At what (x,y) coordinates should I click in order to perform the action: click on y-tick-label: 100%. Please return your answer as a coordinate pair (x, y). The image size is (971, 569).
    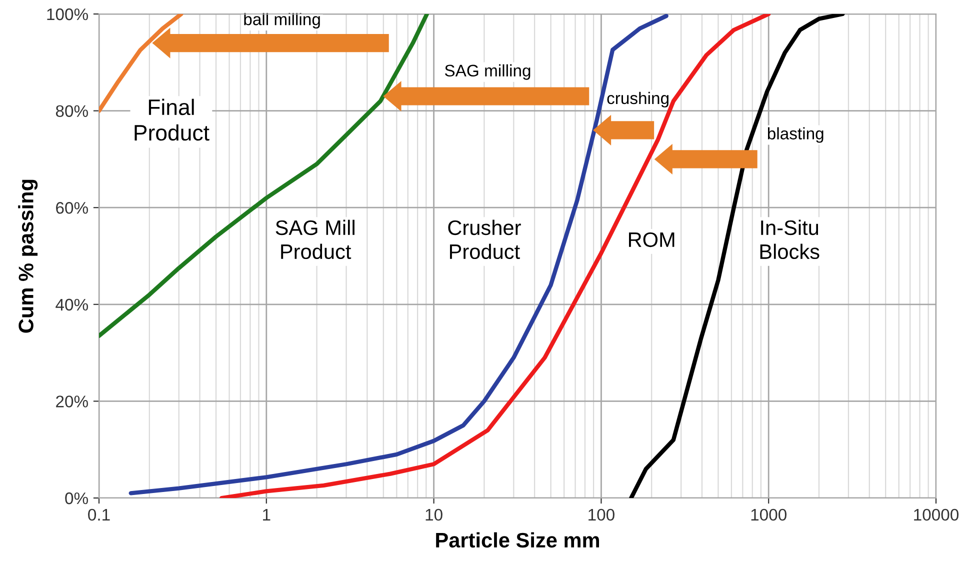
    Looking at the image, I should click on (67, 14).